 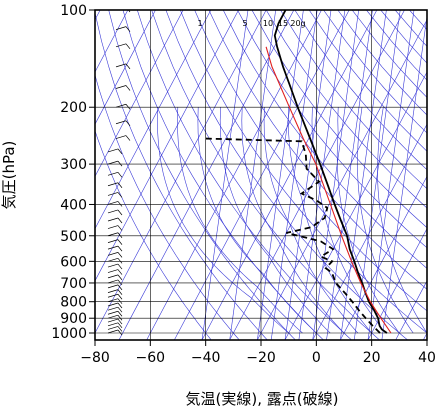 I want to click on x-tick-label: −80, so click(x=95, y=358).